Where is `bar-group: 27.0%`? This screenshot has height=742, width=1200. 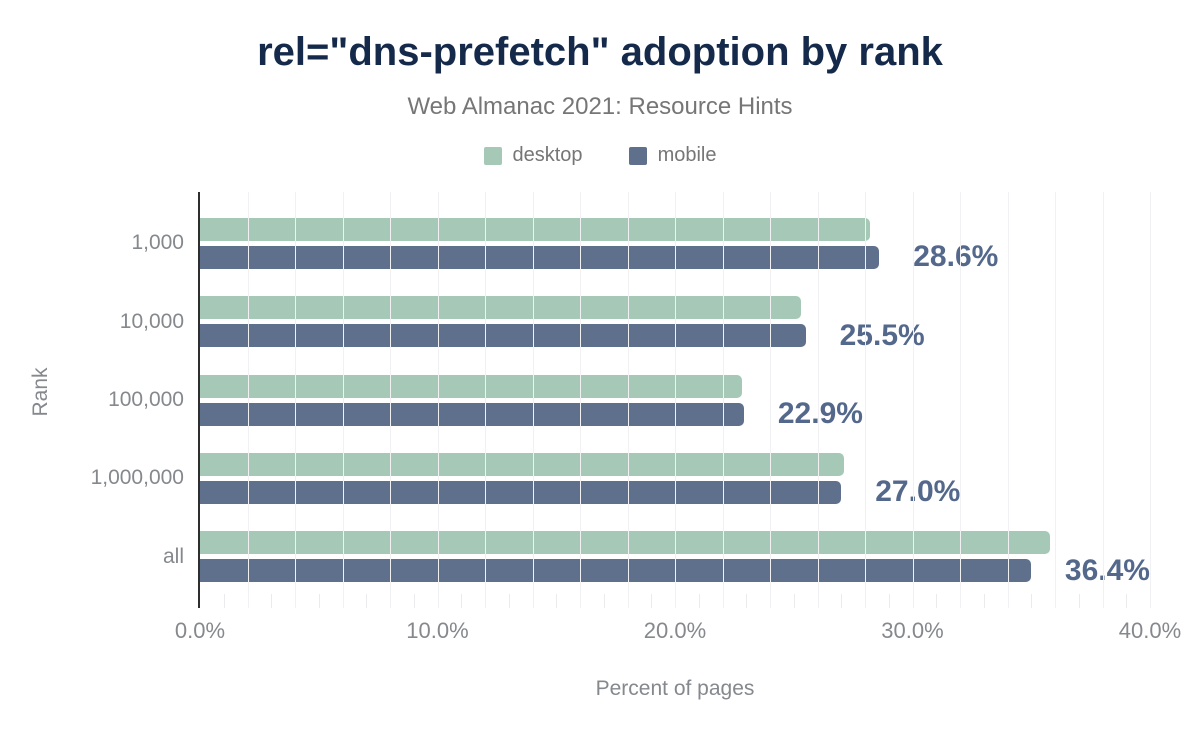 bar-group: 27.0% is located at coordinates (675, 478).